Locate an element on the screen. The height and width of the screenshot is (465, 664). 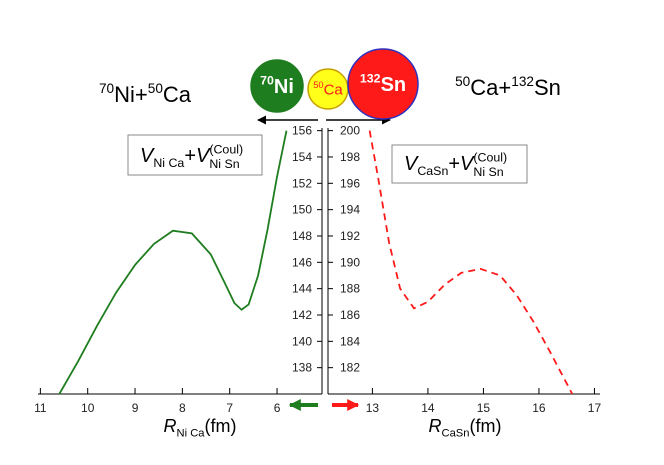
y-tick-label: 142 is located at coordinates (302, 315).